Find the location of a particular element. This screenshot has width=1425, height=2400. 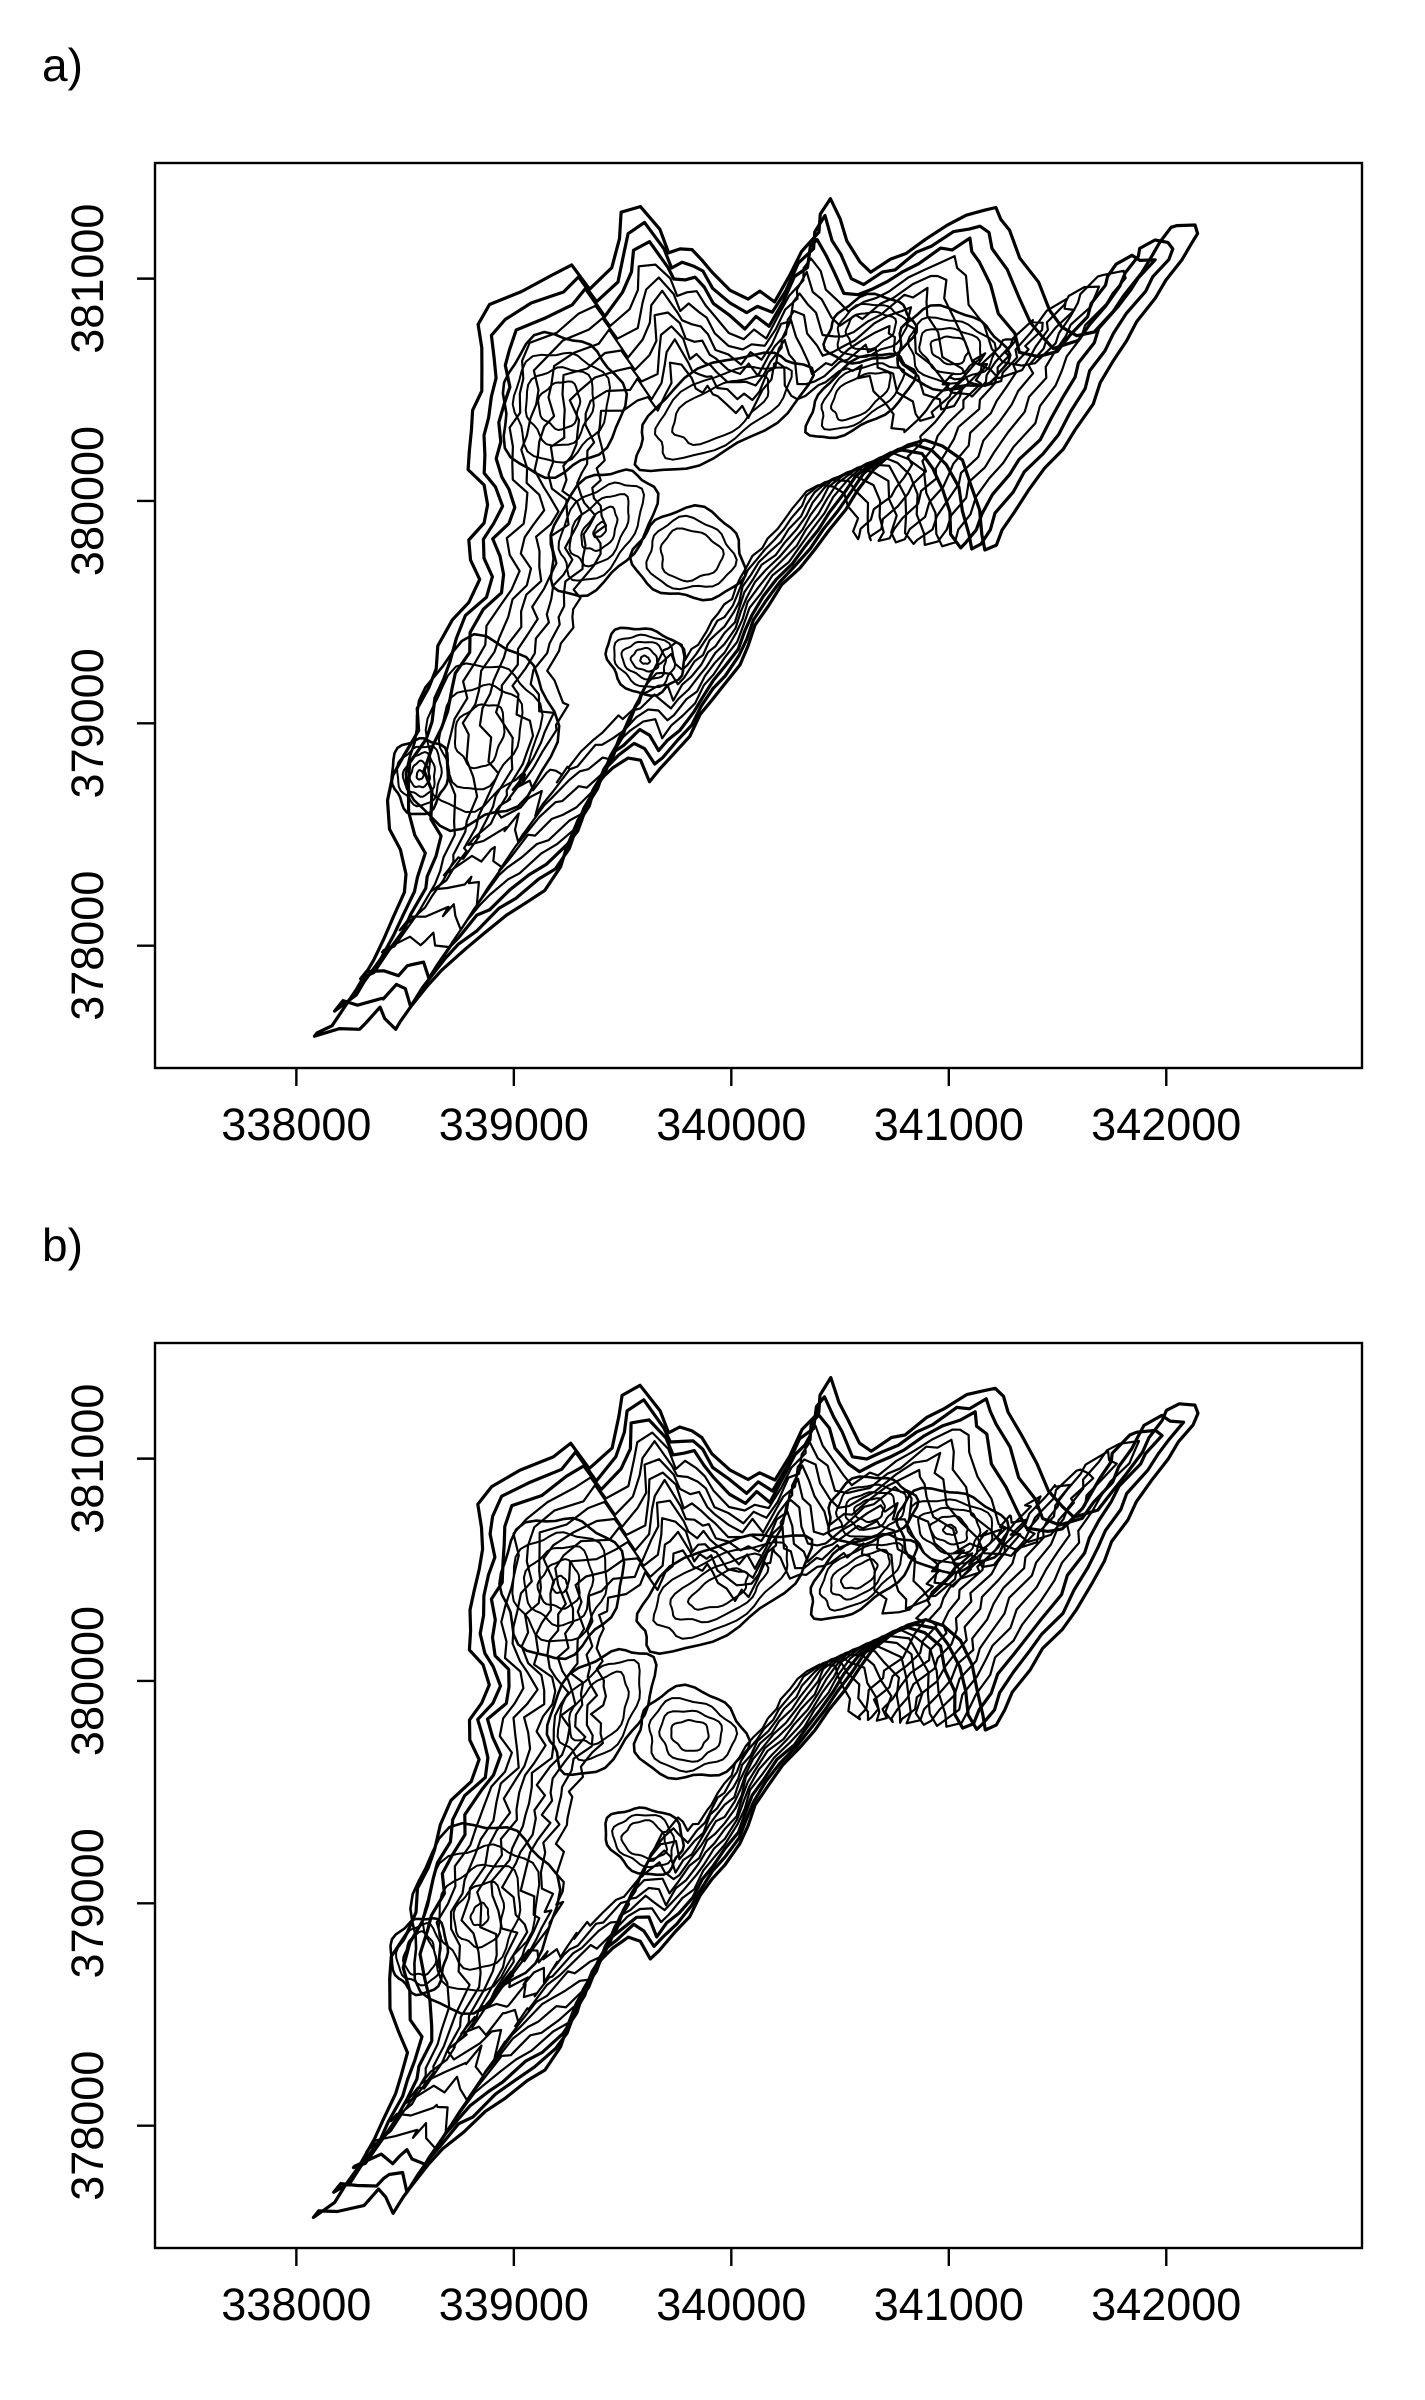

y-tick-label: 381000 is located at coordinates (87, 1459).